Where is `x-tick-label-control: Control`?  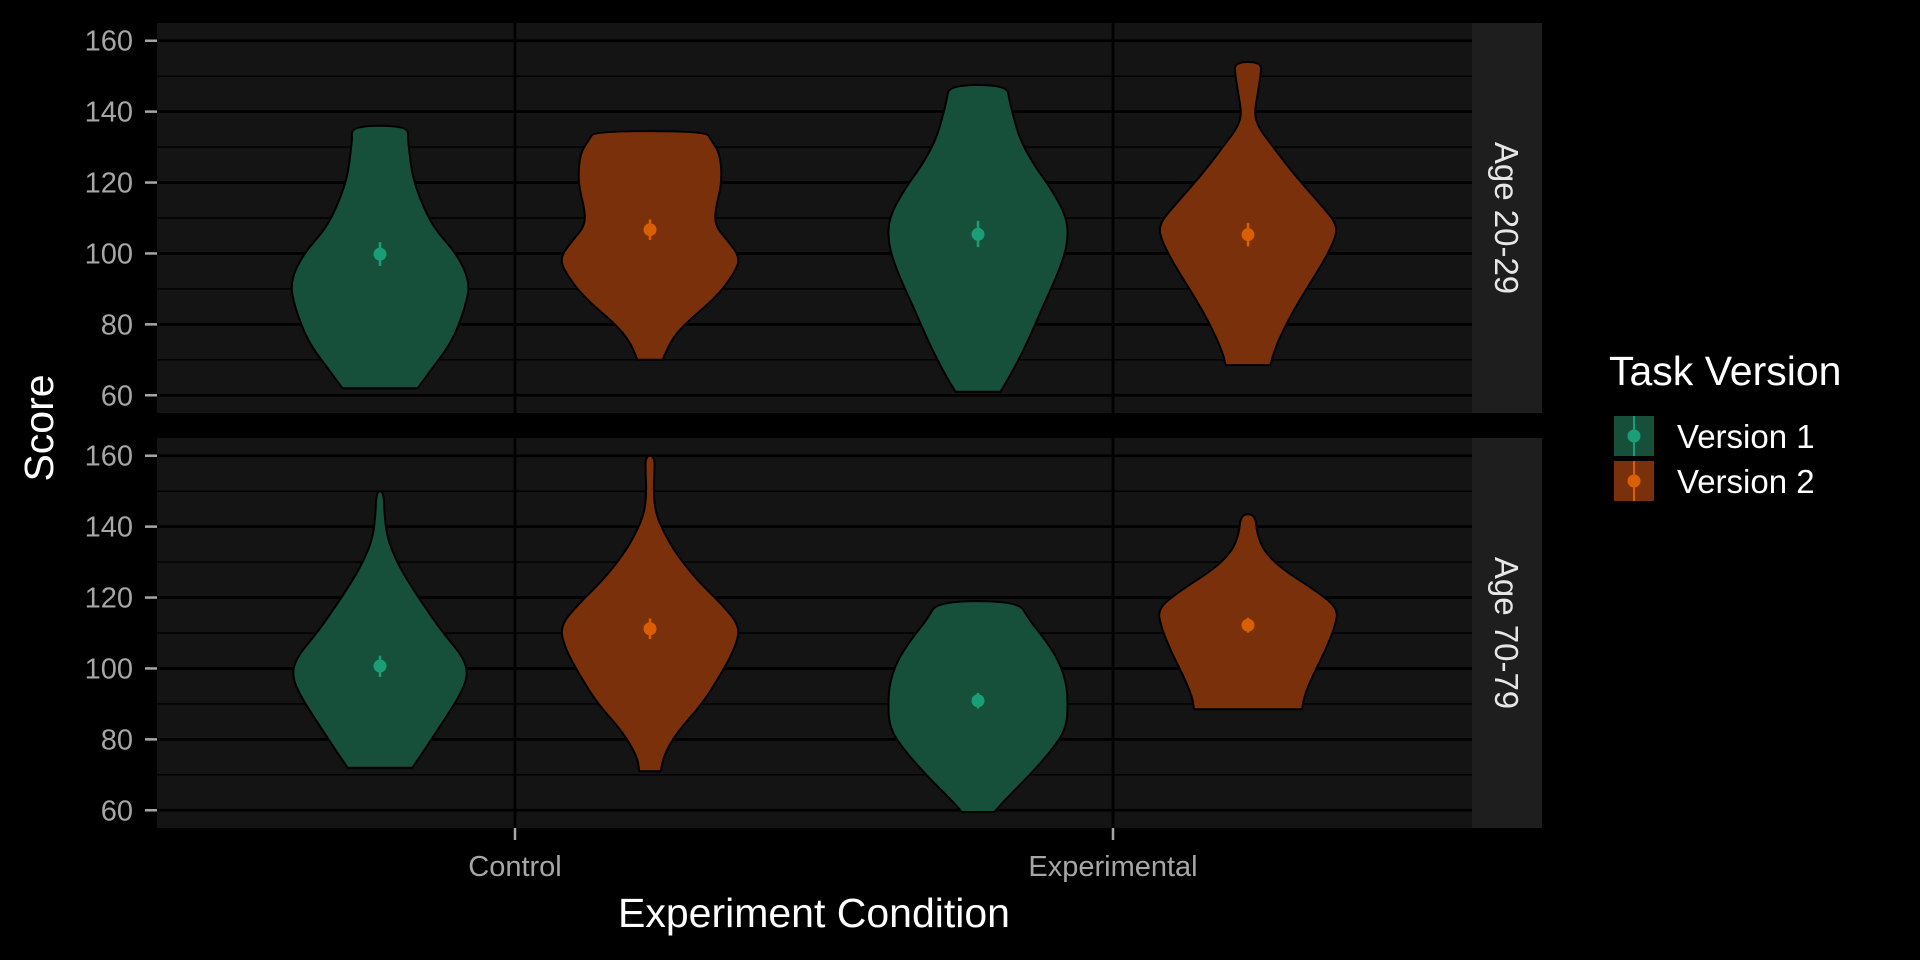
x-tick-label-control: Control is located at coordinates (515, 867).